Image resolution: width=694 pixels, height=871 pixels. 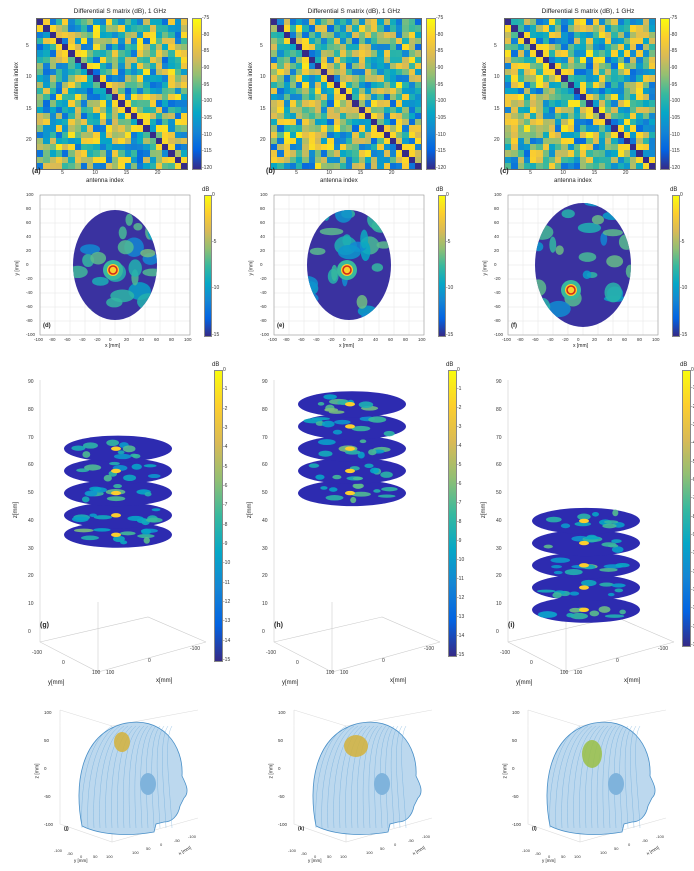 I want to click on 3d-axes, so click(x=357, y=526).